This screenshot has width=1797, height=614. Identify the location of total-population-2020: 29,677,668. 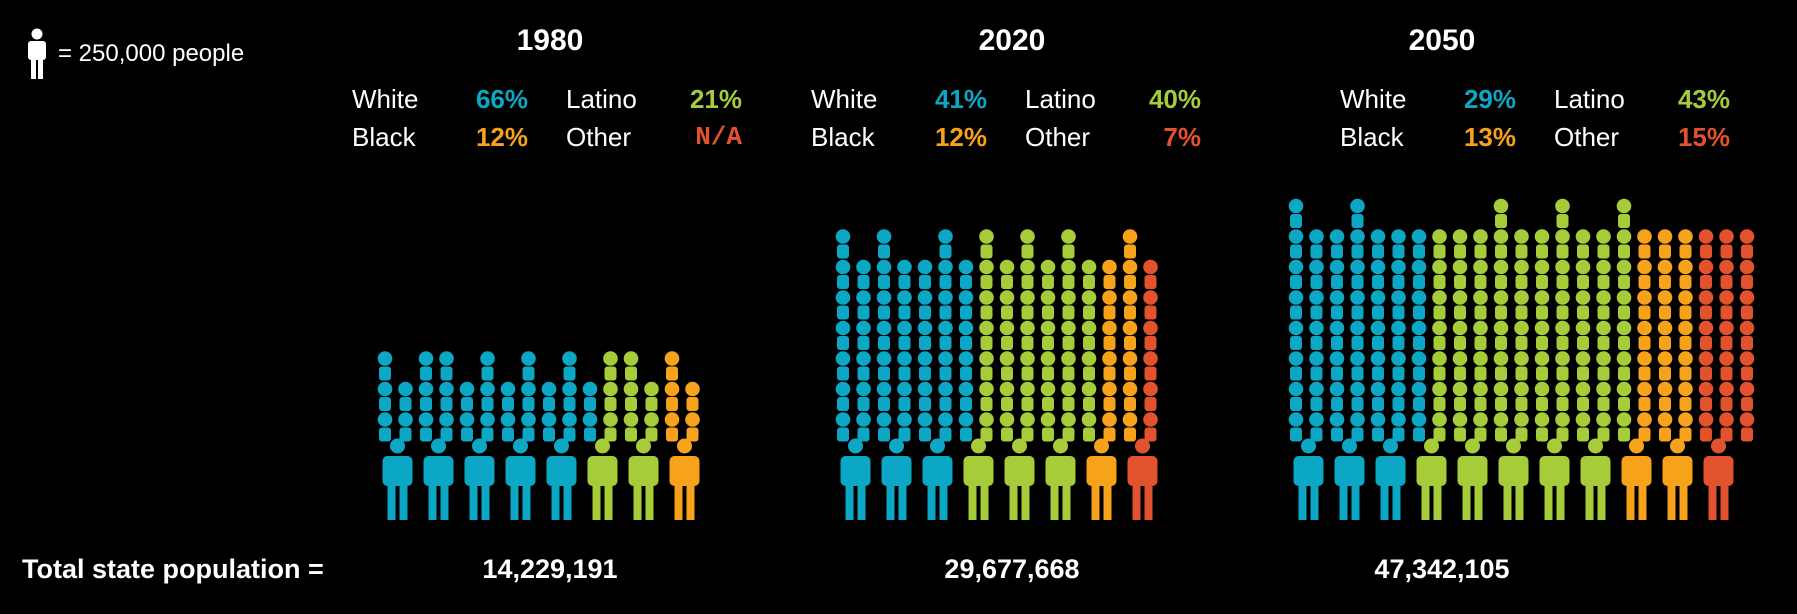
(1012, 569).